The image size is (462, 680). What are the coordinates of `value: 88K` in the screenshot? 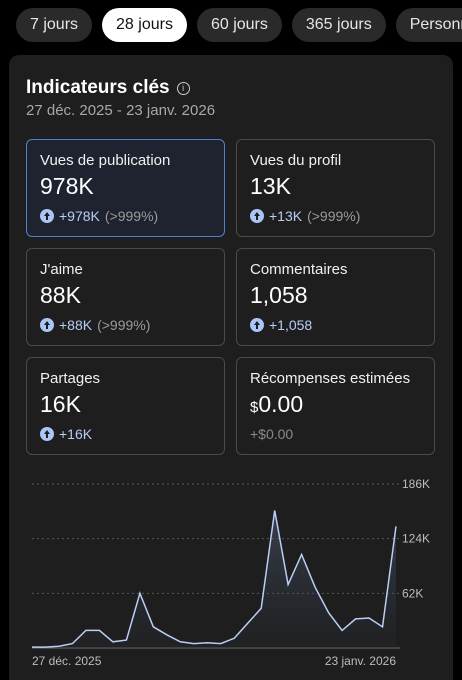 It's located at (60, 295).